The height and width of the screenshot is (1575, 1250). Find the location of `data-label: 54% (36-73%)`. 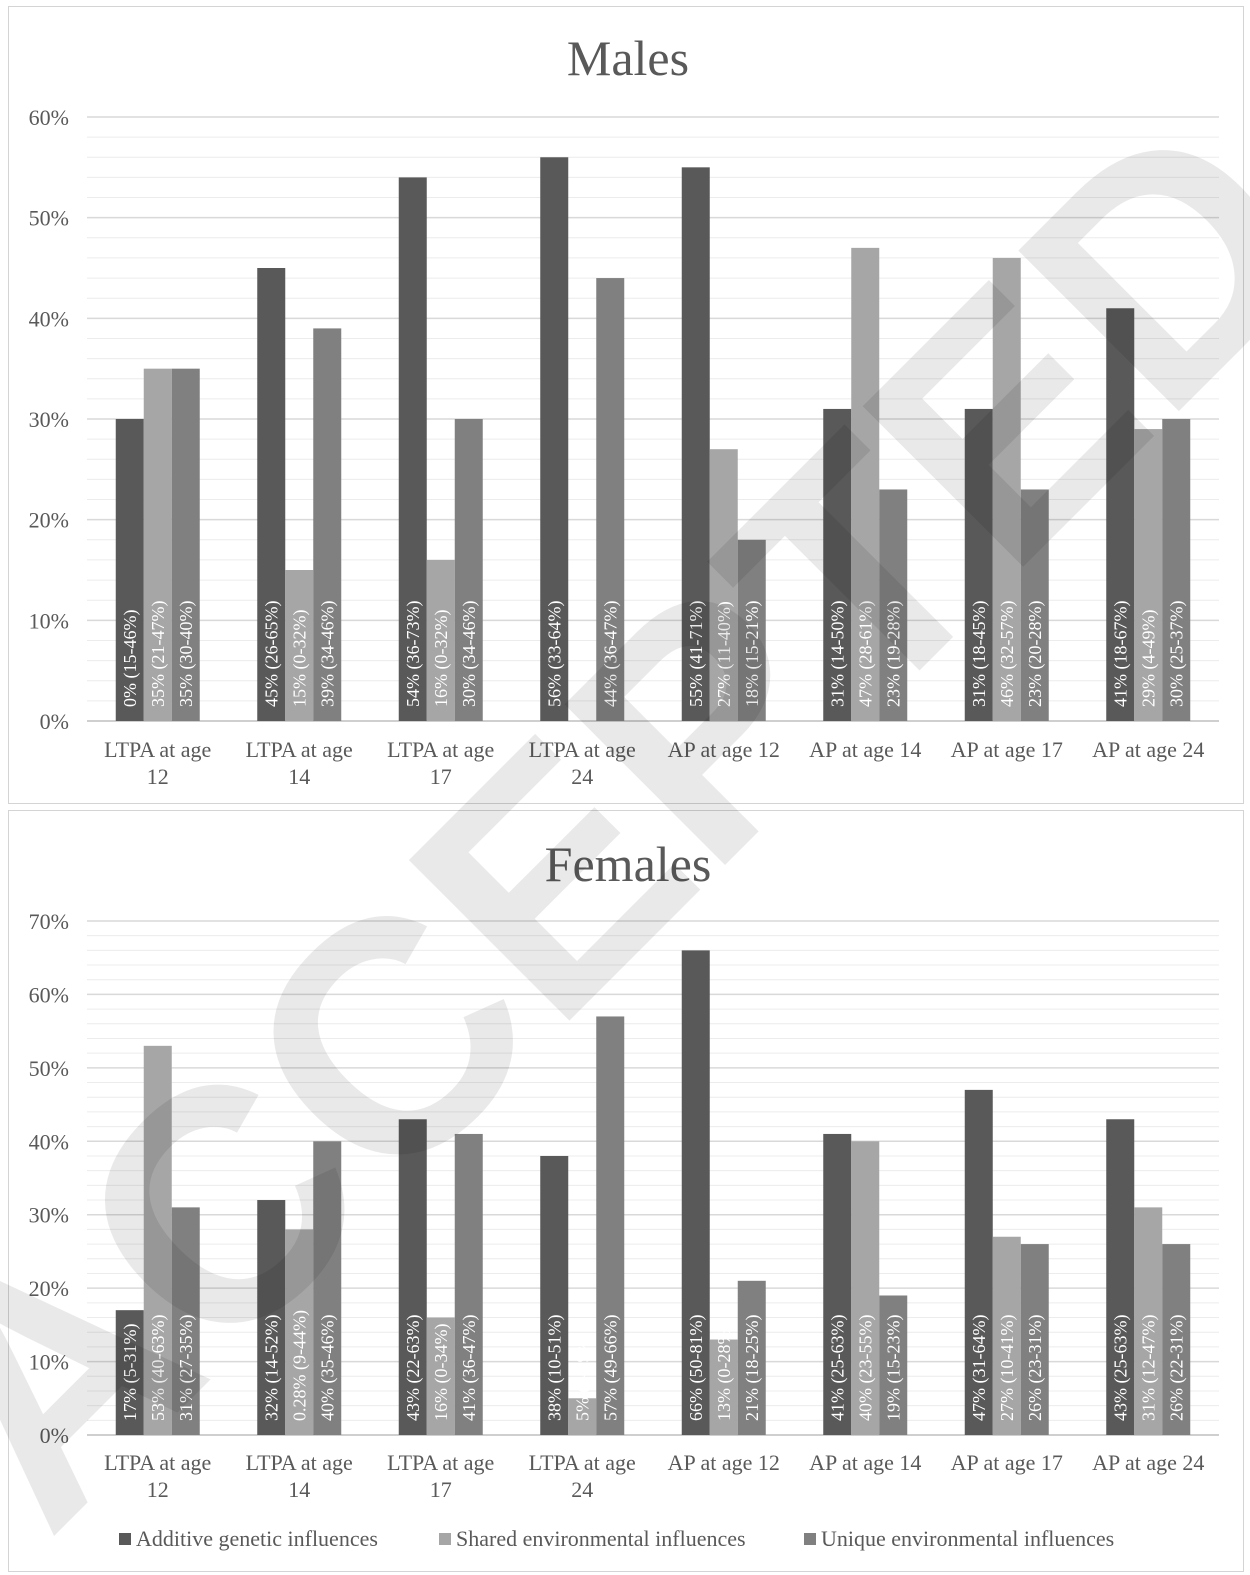

data-label: 54% (36-73%) is located at coordinates (413, 654).